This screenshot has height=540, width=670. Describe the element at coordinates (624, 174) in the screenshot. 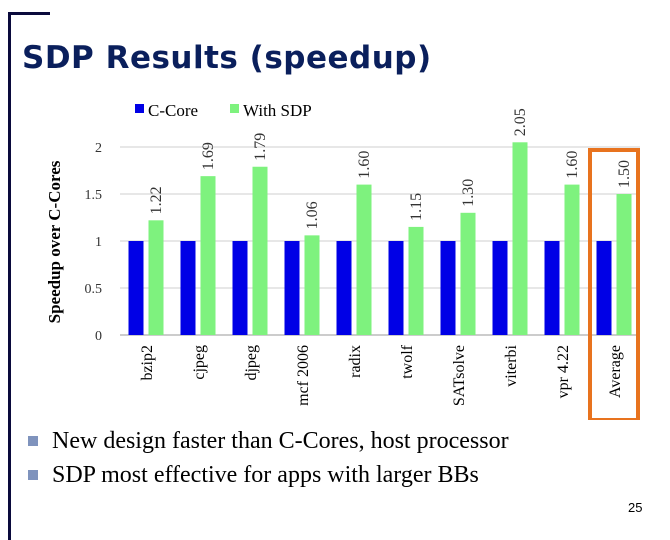

I see `data-label: 1.50` at that location.